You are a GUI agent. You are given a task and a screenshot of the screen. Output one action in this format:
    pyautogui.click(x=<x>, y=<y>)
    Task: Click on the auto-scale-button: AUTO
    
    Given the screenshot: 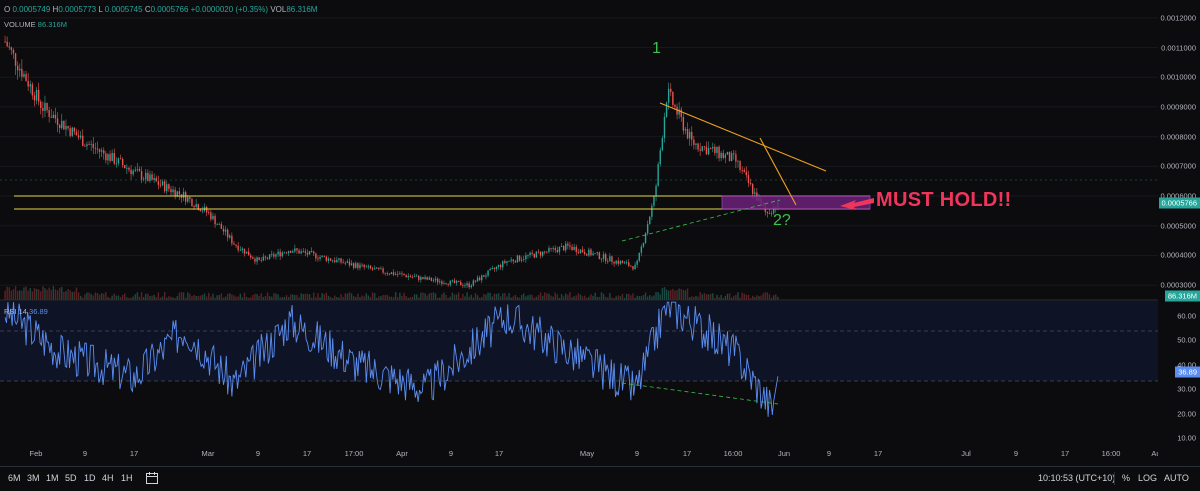 What is the action you would take?
    pyautogui.click(x=1176, y=478)
    